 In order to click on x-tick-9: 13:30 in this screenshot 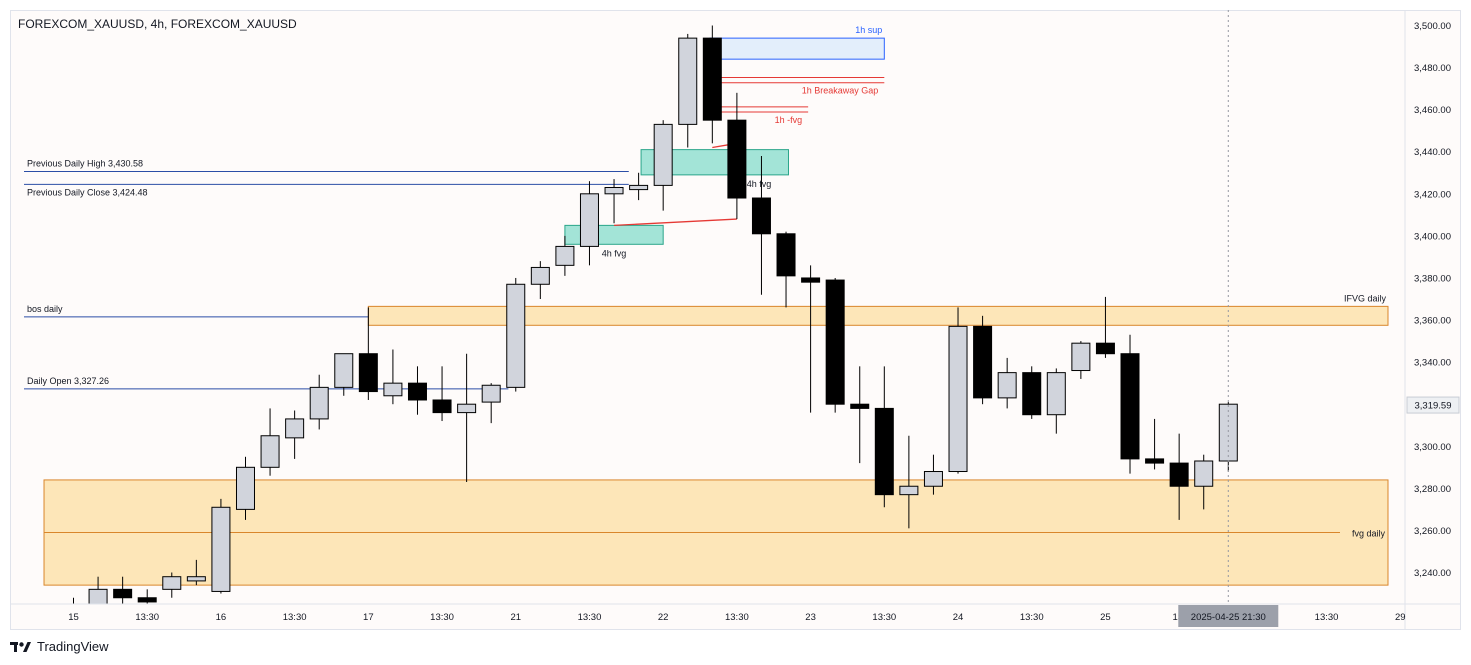, I will do `click(737, 617)`.